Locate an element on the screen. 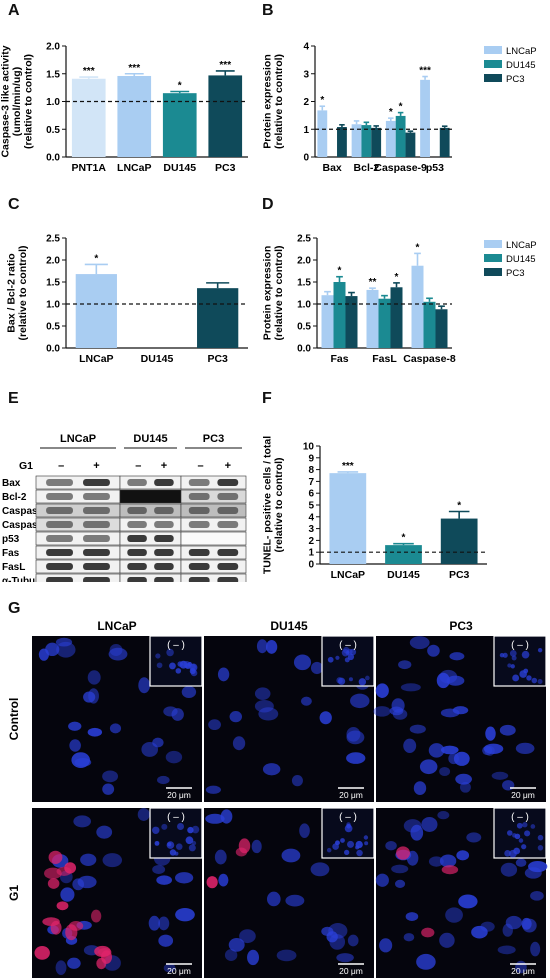 The image size is (550, 980). micro-row-label: Control is located at coordinates (14, 719).